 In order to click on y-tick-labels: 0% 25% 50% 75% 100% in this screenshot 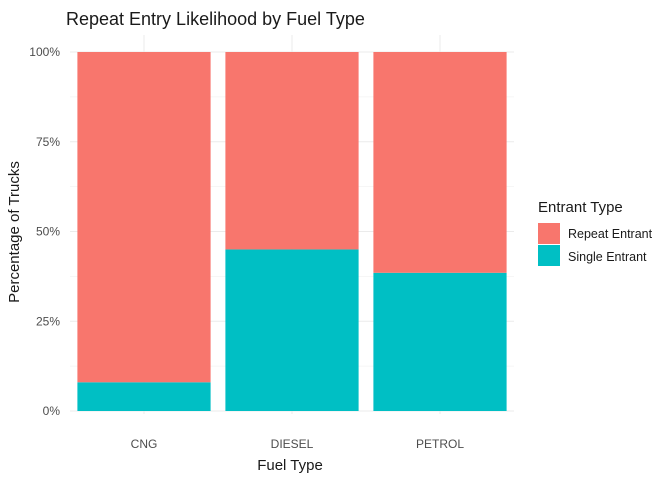, I will do `click(44, 231)`.